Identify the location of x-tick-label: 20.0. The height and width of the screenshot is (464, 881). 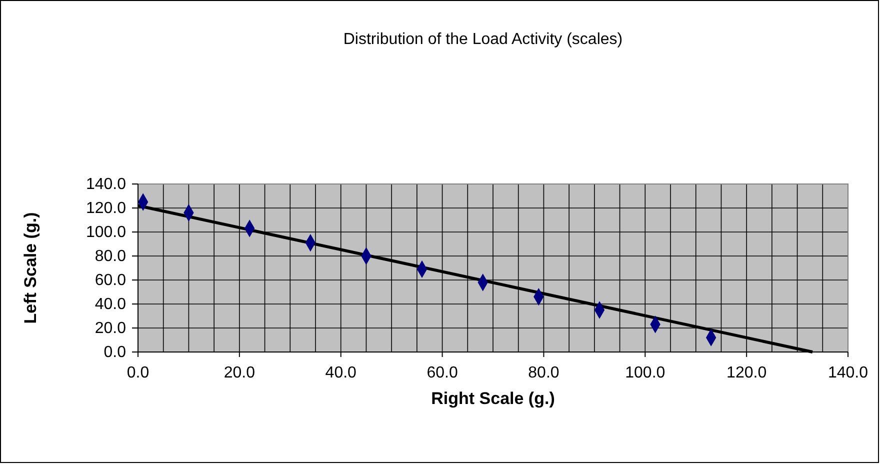
(240, 373).